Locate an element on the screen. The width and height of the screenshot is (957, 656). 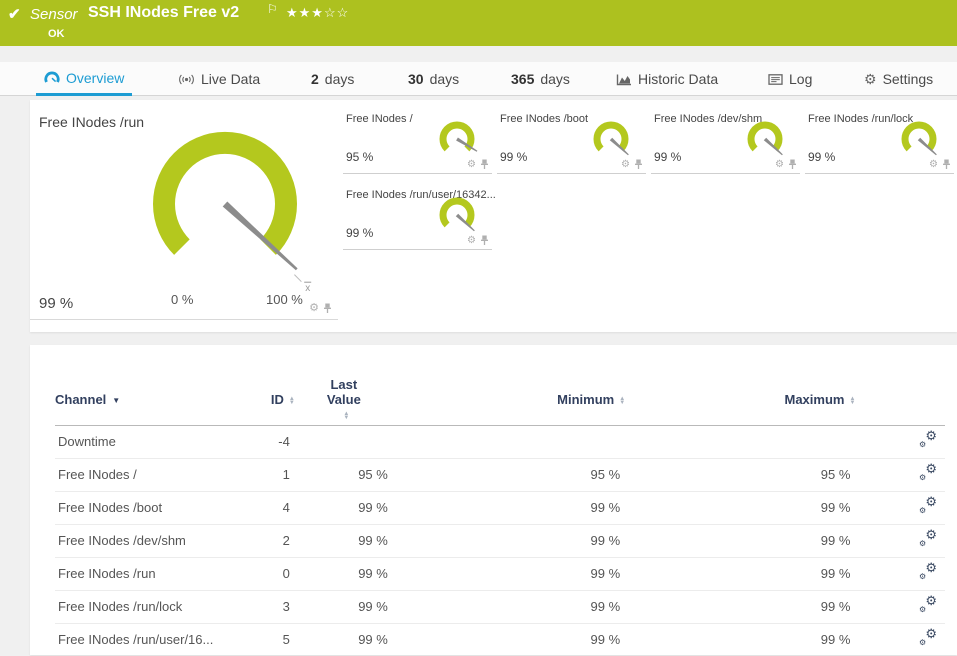
gauge-min-label: 0 % is located at coordinates (182, 299).